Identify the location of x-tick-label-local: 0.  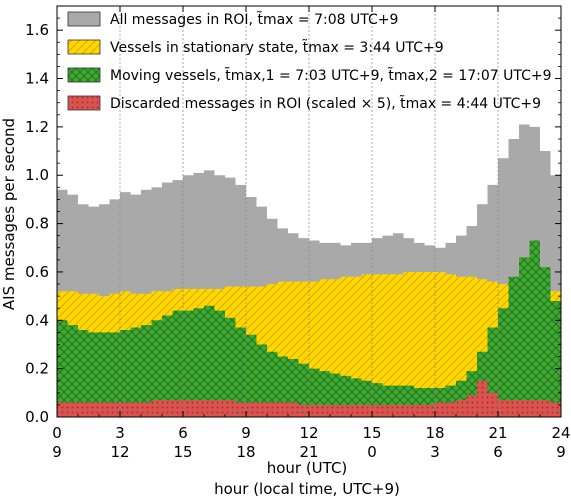
(372, 452).